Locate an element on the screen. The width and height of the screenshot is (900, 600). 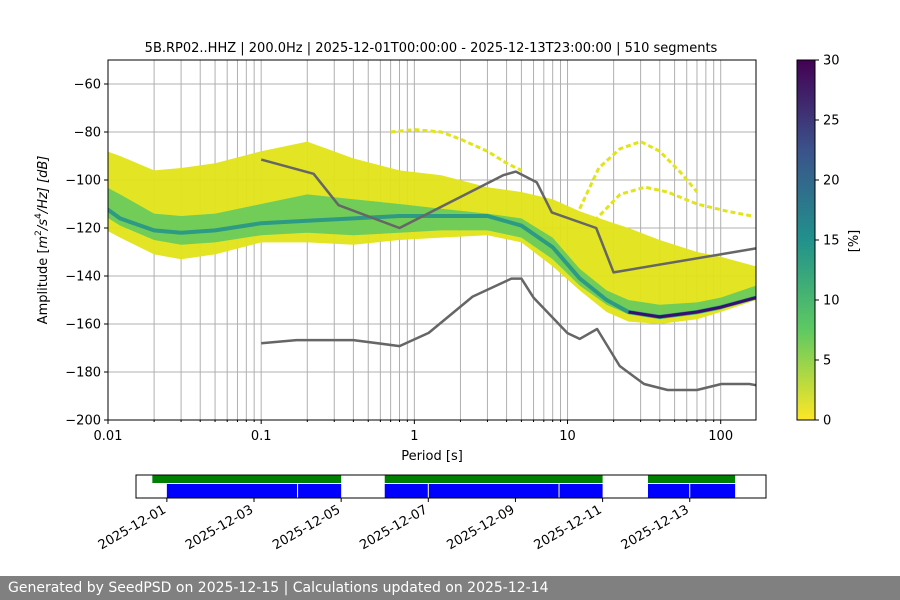
colorbar-tick-label: 30 is located at coordinates (831, 61).